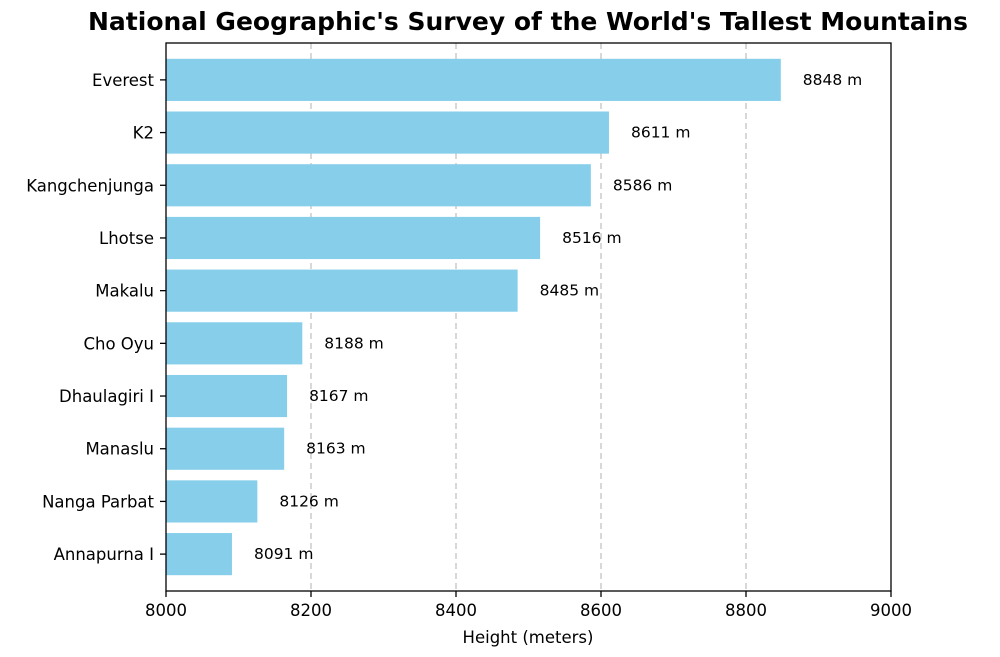 The image size is (1000, 657). Describe the element at coordinates (311, 610) in the screenshot. I see `x-tick-label: 8200` at that location.